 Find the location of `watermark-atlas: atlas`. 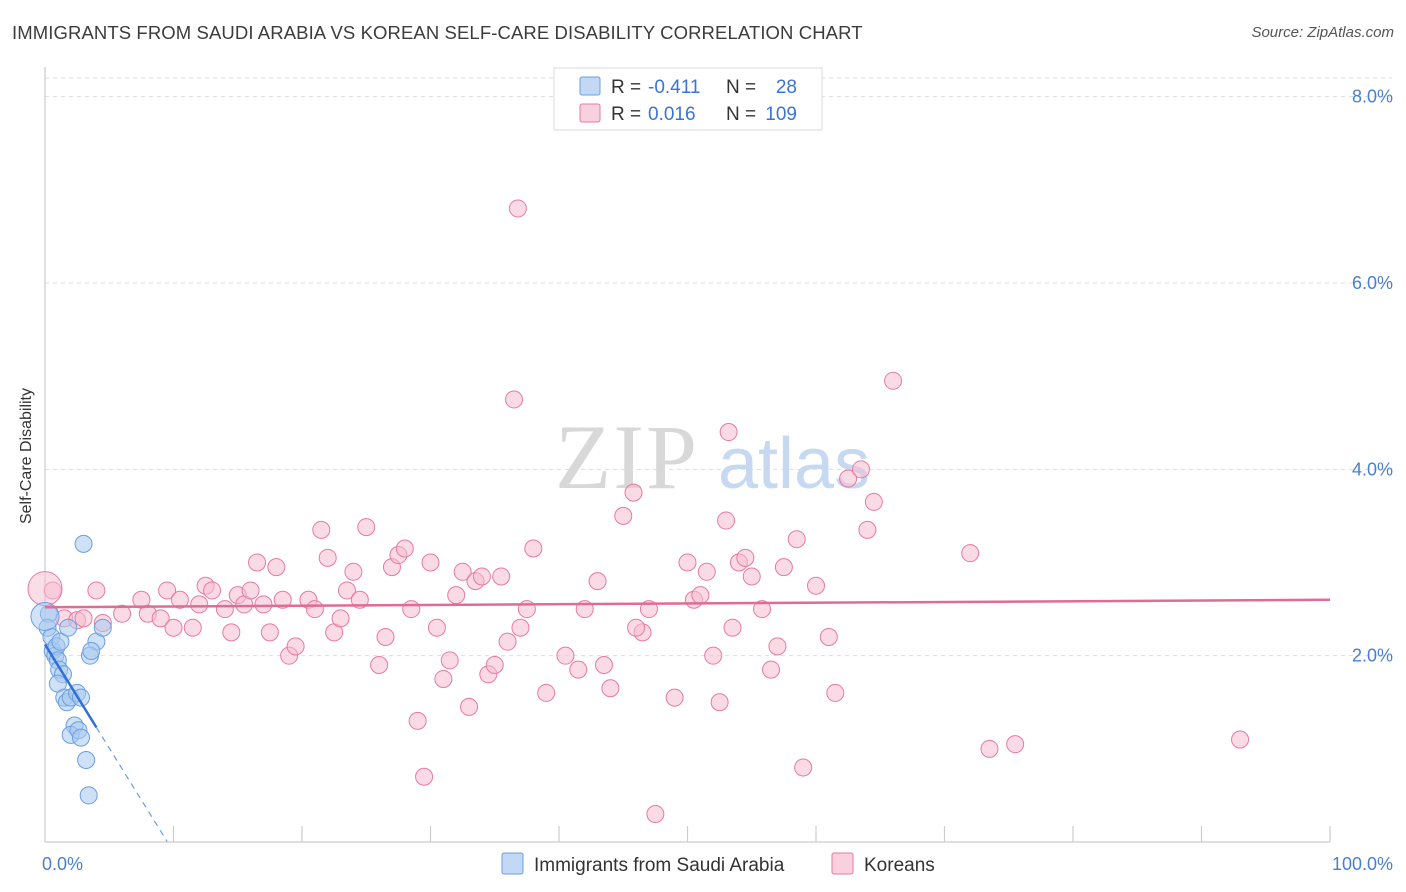

watermark-atlas: atlas is located at coordinates (794, 464).